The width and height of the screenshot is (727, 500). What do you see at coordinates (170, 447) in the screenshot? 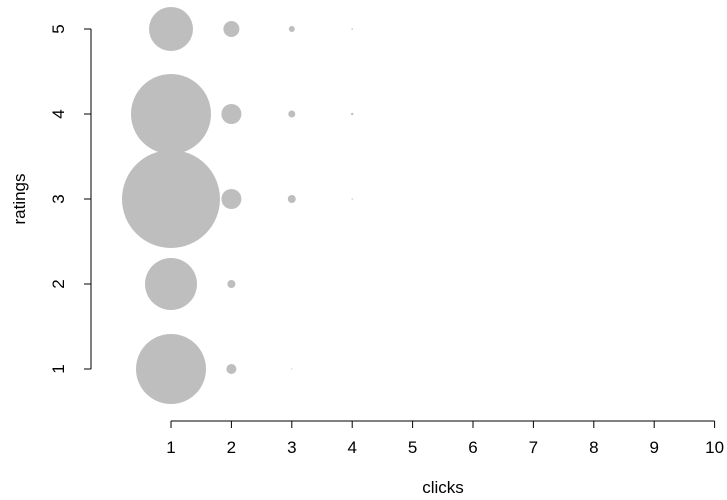
I see `x-tick-label: 1` at bounding box center [170, 447].